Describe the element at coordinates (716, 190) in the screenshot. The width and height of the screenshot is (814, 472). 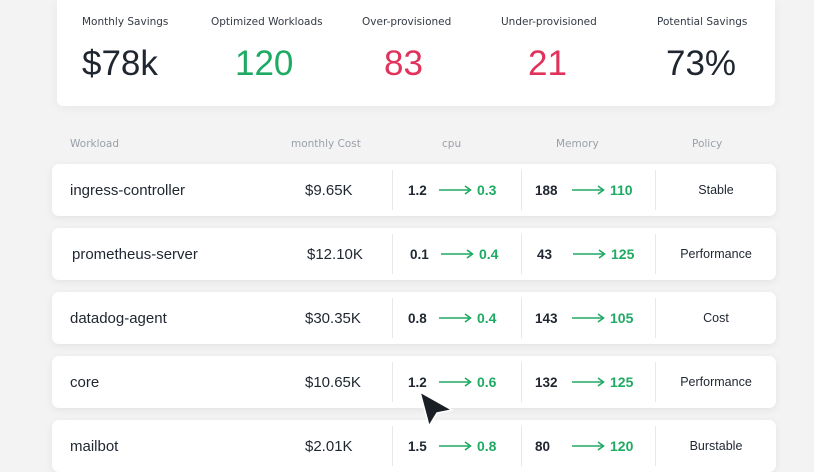
I see `policy-value: Stable` at that location.